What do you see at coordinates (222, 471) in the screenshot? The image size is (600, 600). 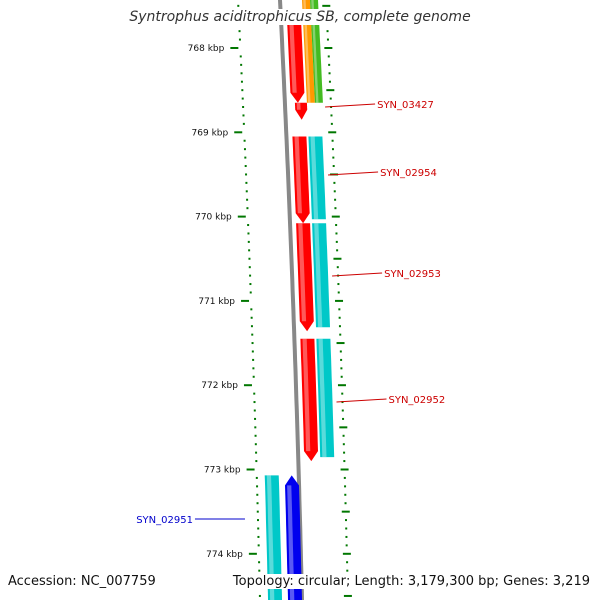 I see `tick-label: 773 kbp` at bounding box center [222, 471].